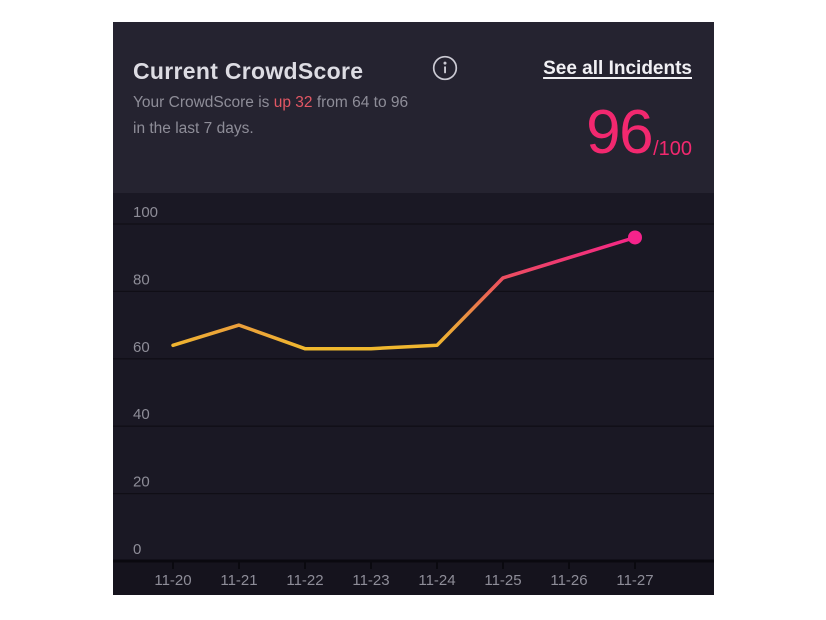 The width and height of the screenshot is (826, 620). Describe the element at coordinates (238, 580) in the screenshot. I see `x-tick-label: 11-21` at that location.